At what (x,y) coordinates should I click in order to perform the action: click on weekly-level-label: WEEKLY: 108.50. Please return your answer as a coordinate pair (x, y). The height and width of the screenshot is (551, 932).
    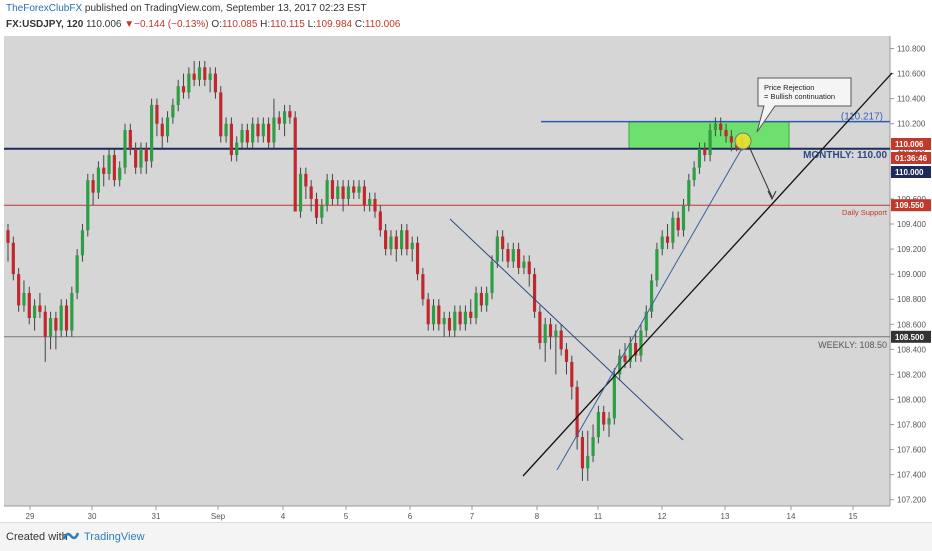
    Looking at the image, I should click on (852, 345).